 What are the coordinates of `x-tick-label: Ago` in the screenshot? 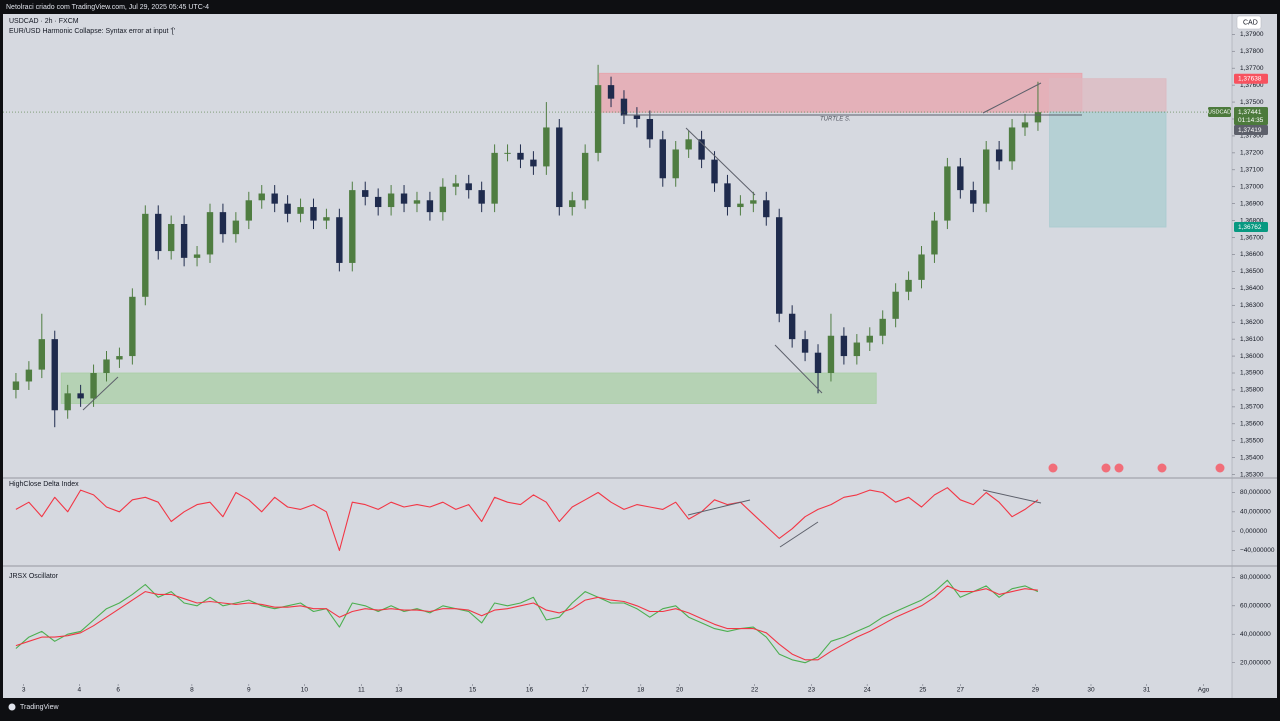 It's located at (1204, 690).